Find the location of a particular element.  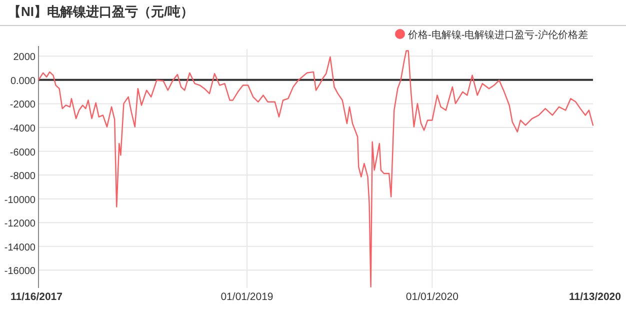

y-tick-label: -12000 is located at coordinates (20, 224).